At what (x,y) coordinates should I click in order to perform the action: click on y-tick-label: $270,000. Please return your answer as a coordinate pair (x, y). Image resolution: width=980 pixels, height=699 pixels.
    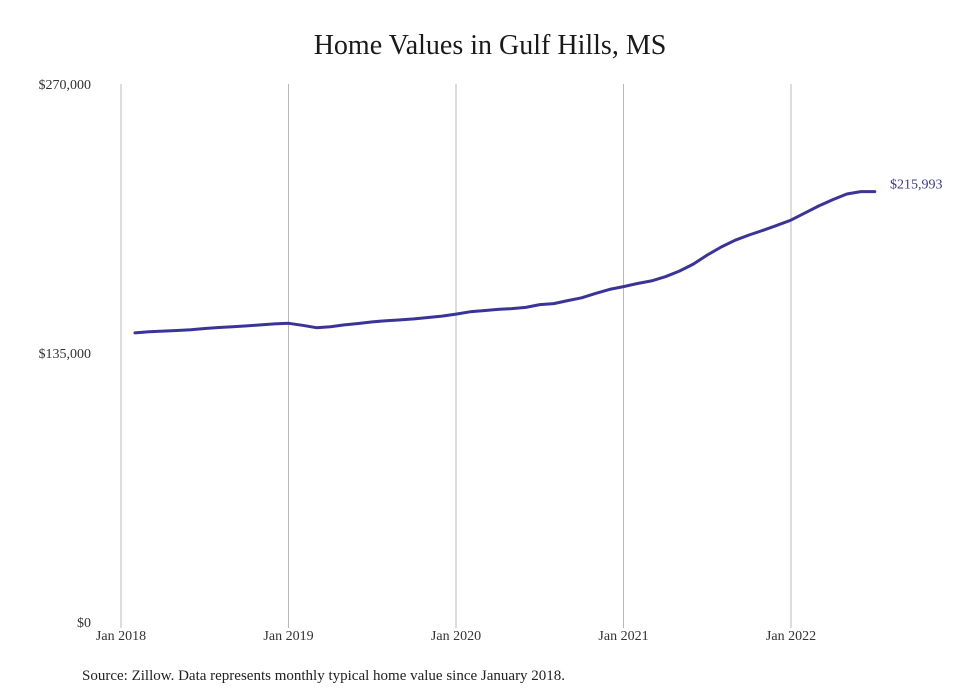
    Looking at the image, I should click on (65, 85).